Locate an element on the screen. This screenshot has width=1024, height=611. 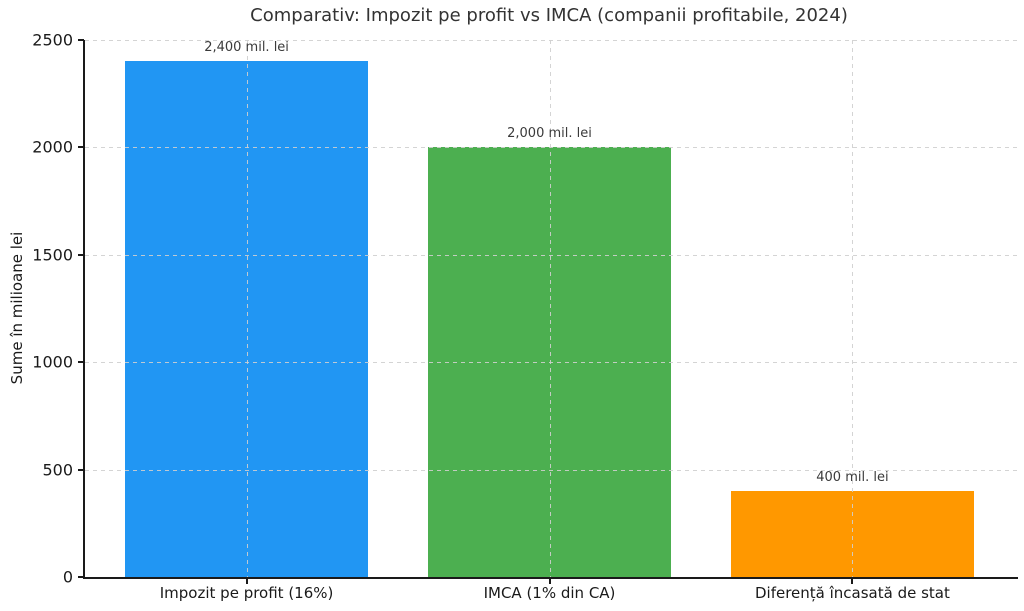
bar-value-label: 2,400 mil. lei is located at coordinates (246, 48).